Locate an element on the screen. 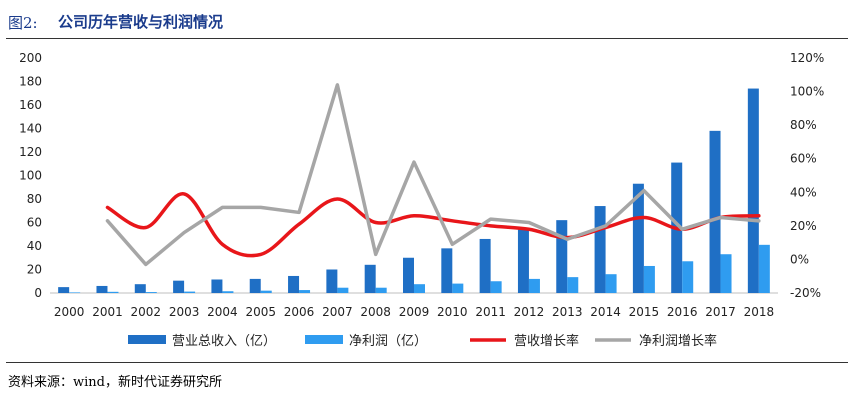 This screenshot has height=406, width=854. series-line is located at coordinates (433, 225).